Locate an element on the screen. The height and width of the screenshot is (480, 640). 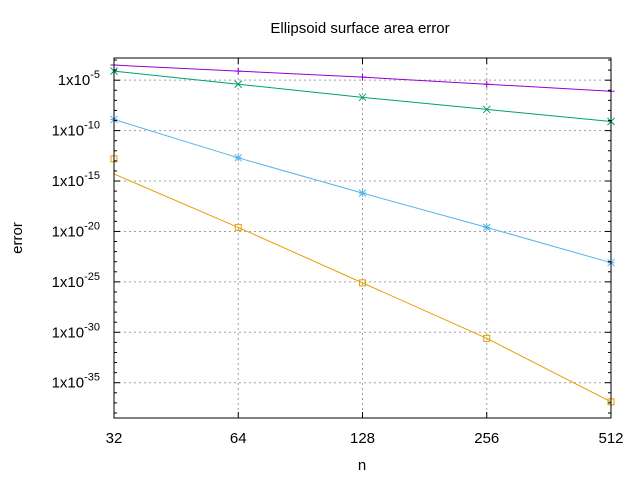
y-tick-label: 1x10⁻³⁰ is located at coordinates (76, 331).